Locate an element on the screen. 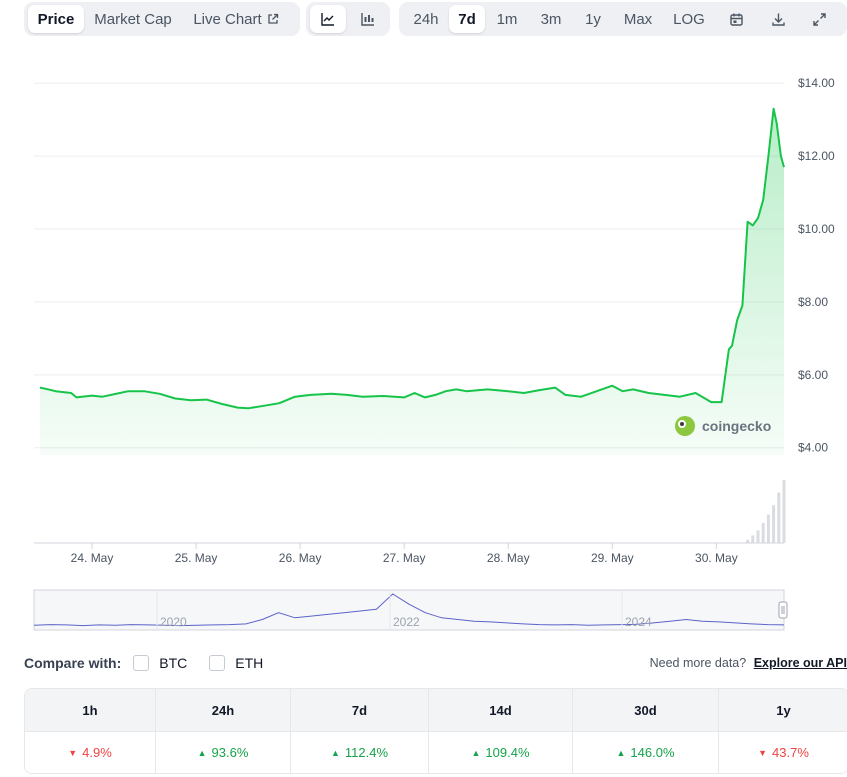 The height and width of the screenshot is (777, 847). x-tick-label: 27. May is located at coordinates (404, 558).